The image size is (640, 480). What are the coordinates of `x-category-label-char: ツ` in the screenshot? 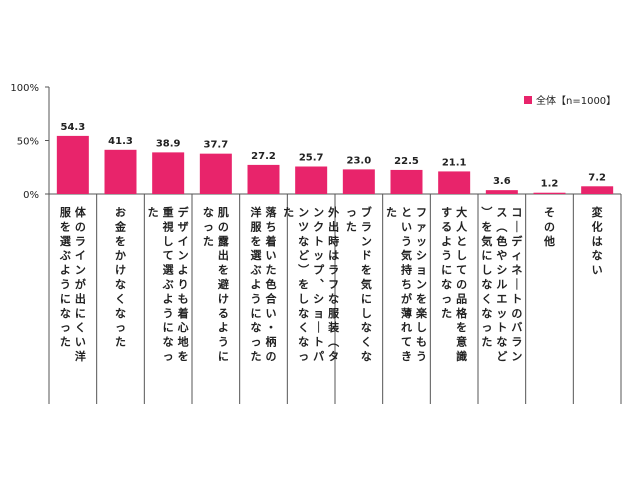 It's located at (303, 226).